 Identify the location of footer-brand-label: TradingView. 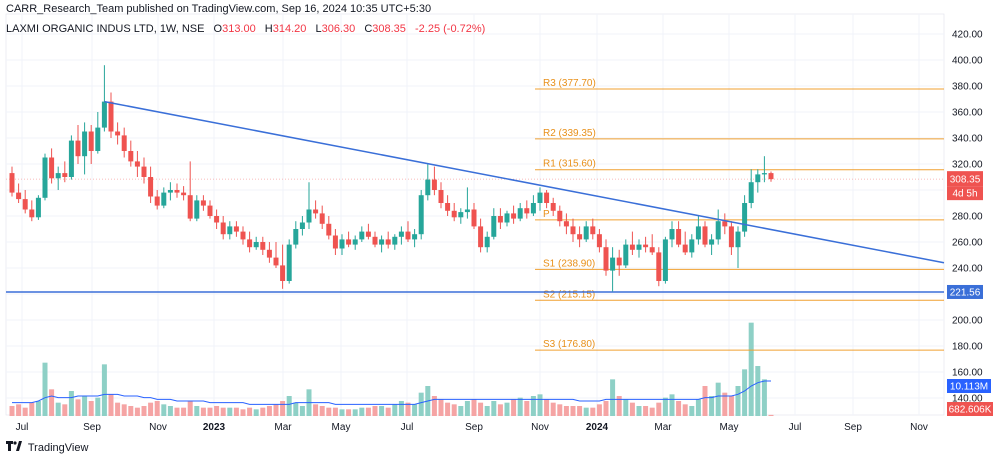
(58, 448).